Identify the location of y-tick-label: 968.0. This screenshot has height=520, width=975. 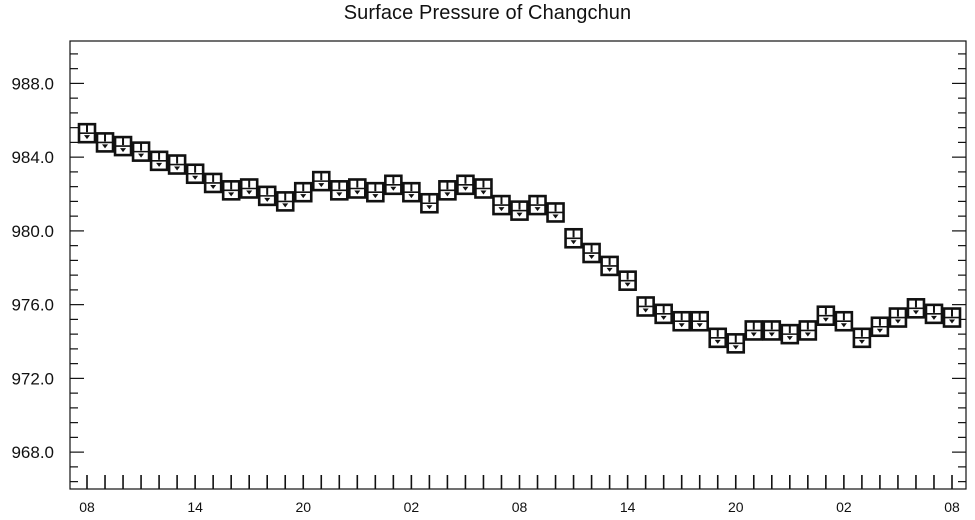
(32, 452).